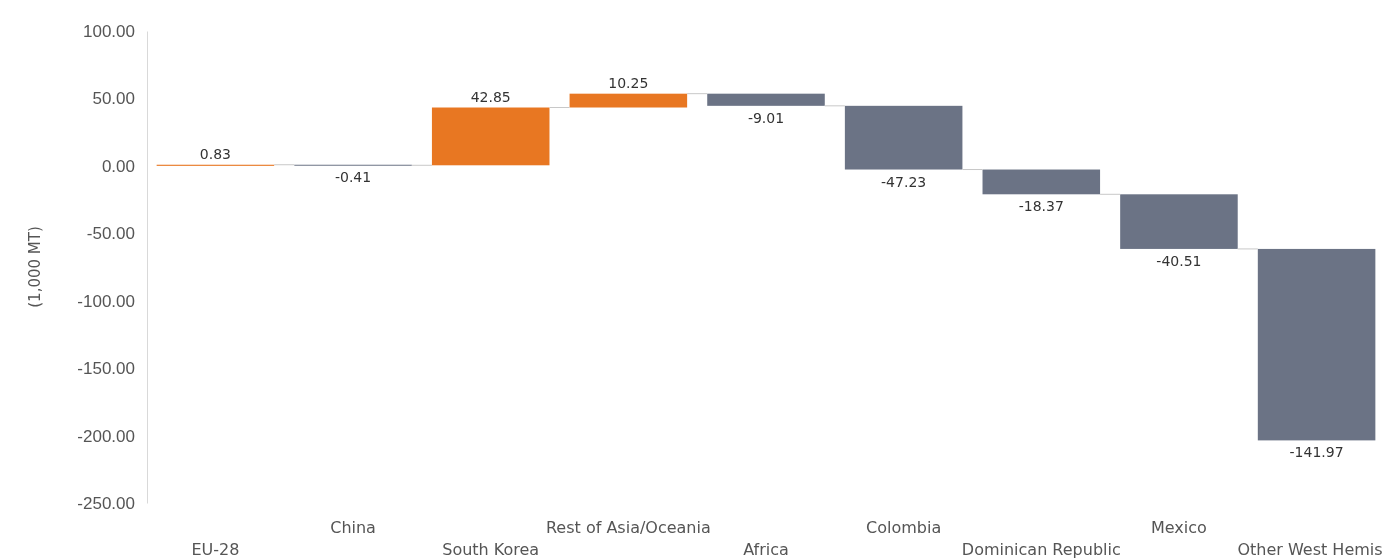 The height and width of the screenshot is (559, 1385). What do you see at coordinates (215, 549) in the screenshot?
I see `x-tick-label: EU-28` at bounding box center [215, 549].